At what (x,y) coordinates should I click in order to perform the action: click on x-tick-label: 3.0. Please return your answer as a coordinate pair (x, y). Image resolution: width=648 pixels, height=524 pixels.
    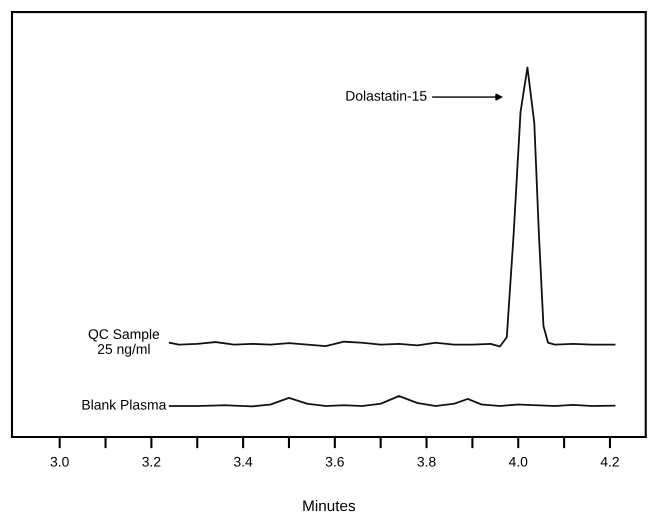
    Looking at the image, I should click on (59, 461).